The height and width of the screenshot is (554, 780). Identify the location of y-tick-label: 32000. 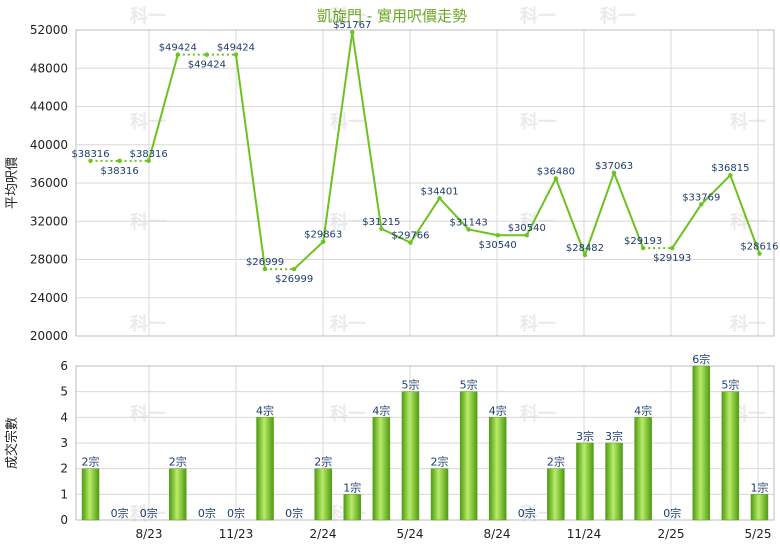
(49, 221).